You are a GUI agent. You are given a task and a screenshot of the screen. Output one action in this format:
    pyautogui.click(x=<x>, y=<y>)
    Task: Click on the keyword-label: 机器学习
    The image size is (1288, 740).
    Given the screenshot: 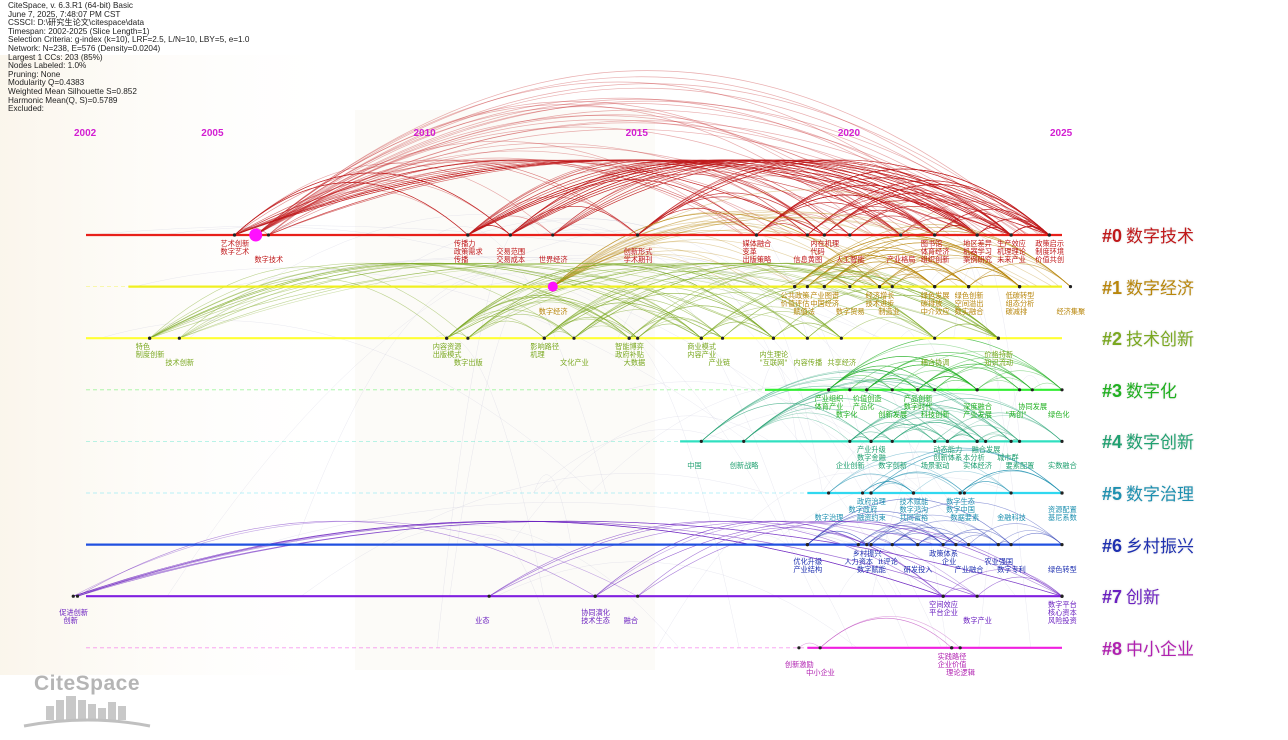 What is the action you would take?
    pyautogui.click(x=977, y=251)
    